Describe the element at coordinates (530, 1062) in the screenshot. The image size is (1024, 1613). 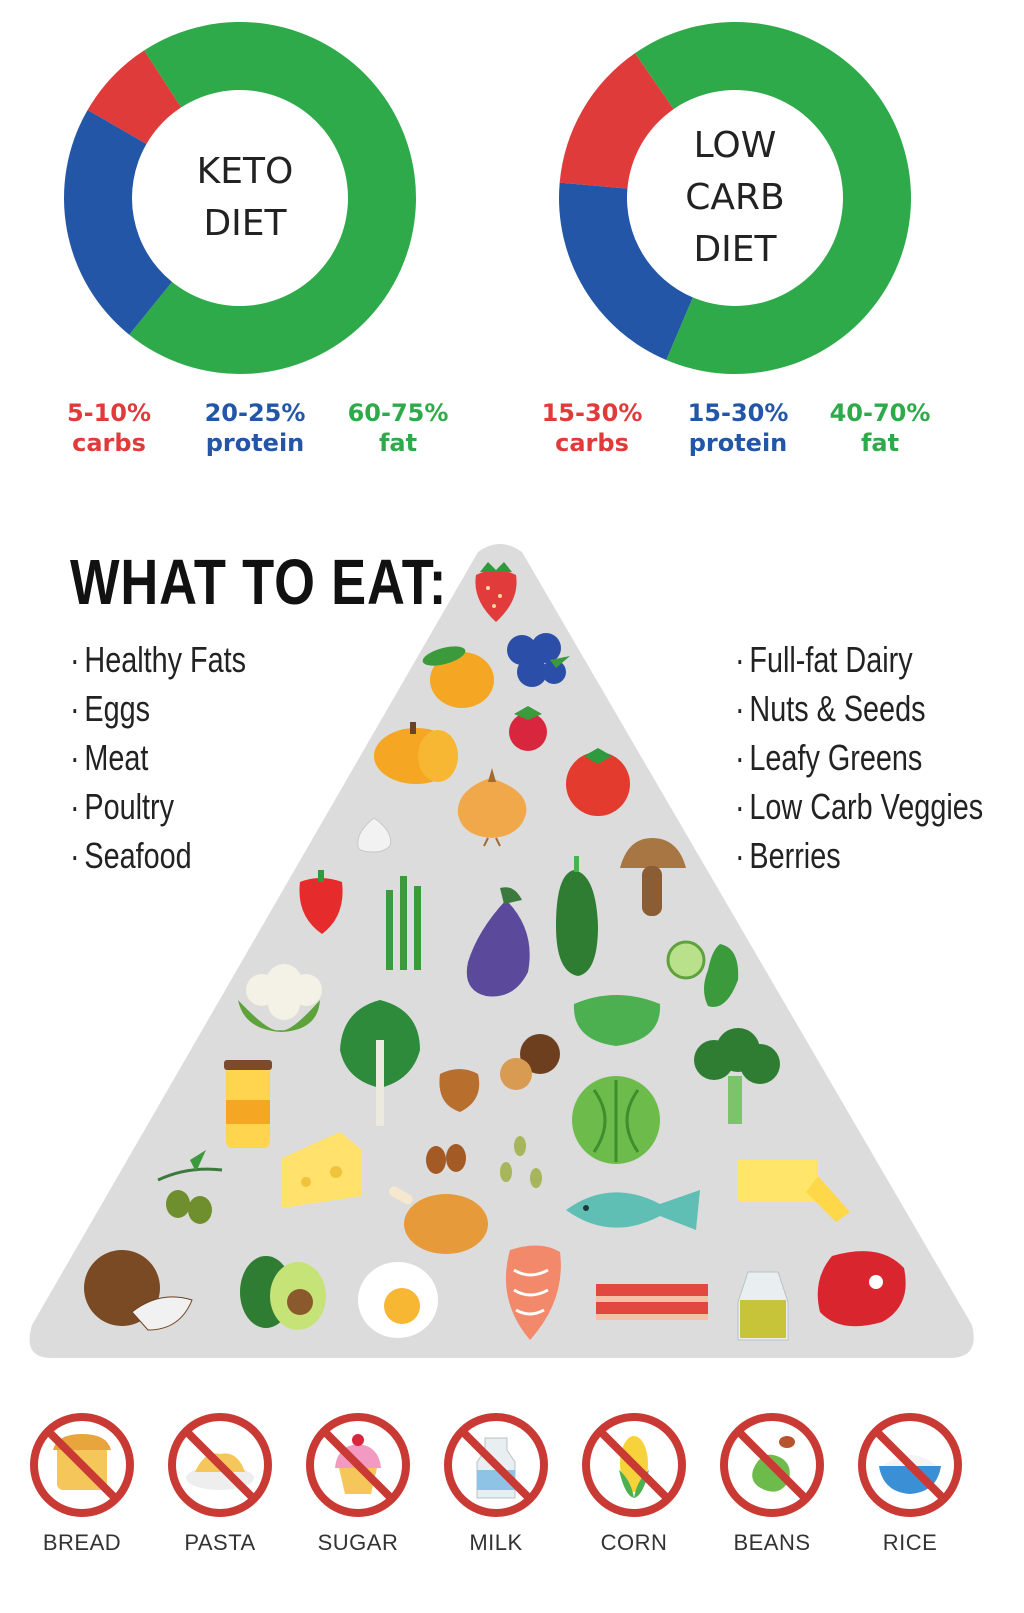
I see `hazelnut-icon` at that location.